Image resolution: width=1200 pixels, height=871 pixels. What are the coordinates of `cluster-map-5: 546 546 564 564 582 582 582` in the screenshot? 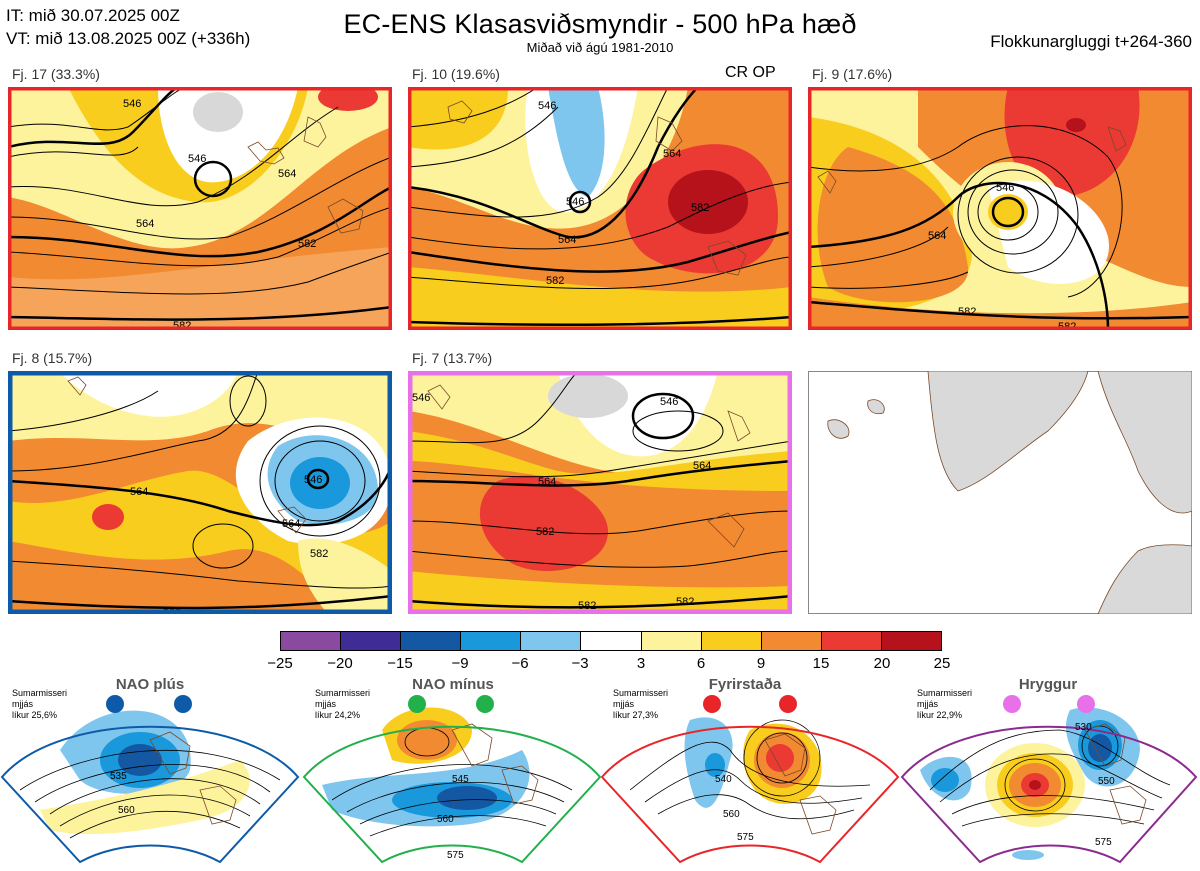 It's located at (600, 492).